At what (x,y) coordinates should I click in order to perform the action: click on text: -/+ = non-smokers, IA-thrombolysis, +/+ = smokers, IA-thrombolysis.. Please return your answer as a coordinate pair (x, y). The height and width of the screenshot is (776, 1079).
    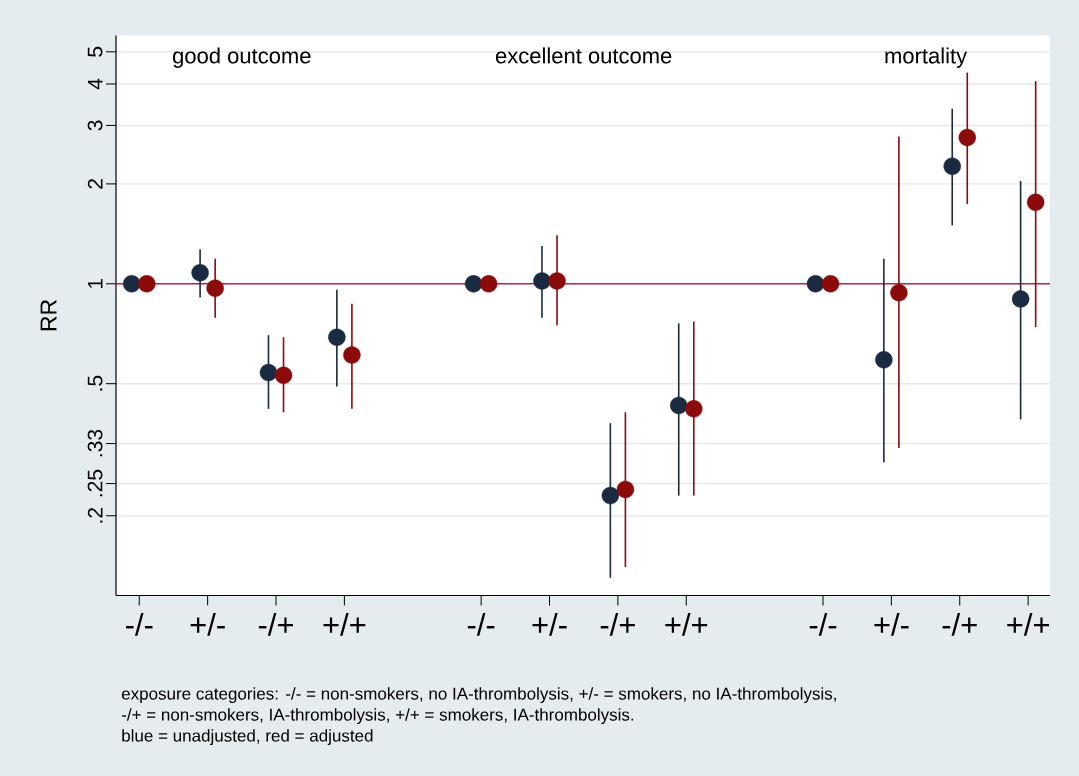
    Looking at the image, I should click on (377, 716).